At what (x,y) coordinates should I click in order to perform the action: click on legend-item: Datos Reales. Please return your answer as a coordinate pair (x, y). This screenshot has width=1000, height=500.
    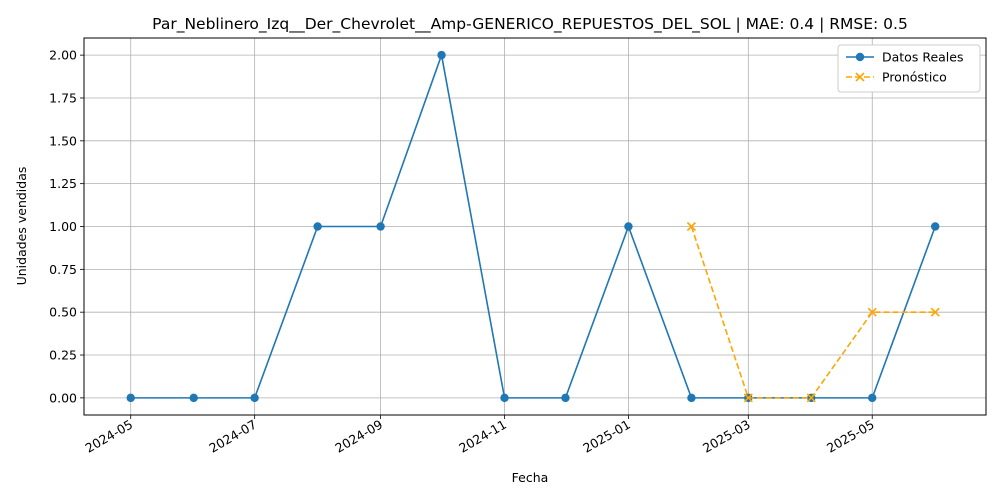
    Looking at the image, I should click on (904, 57).